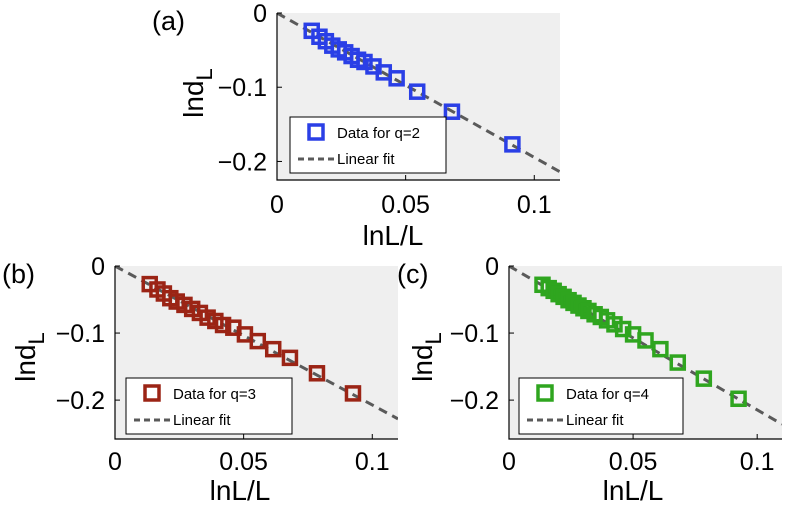 The width and height of the screenshot is (785, 507). What do you see at coordinates (368, 145) in the screenshot?
I see `legend: Data for q=2 Linear fit` at bounding box center [368, 145].